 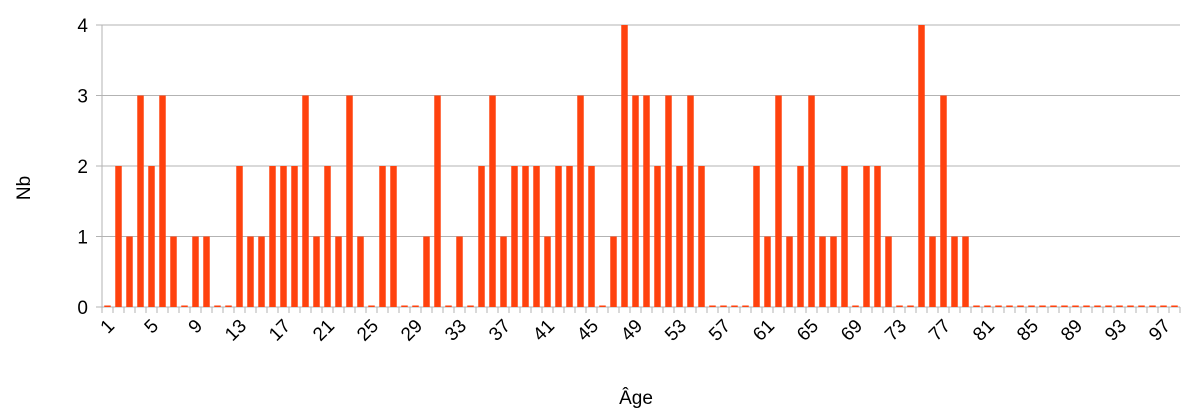 What do you see at coordinates (720, 331) in the screenshot?
I see `x-tick-label: 57` at bounding box center [720, 331].